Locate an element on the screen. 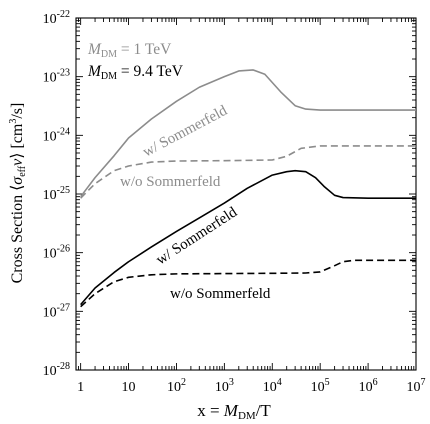 This screenshot has height=424, width=430. legend-entry-2: MDM = 9.4 TeV is located at coordinates (135, 72).